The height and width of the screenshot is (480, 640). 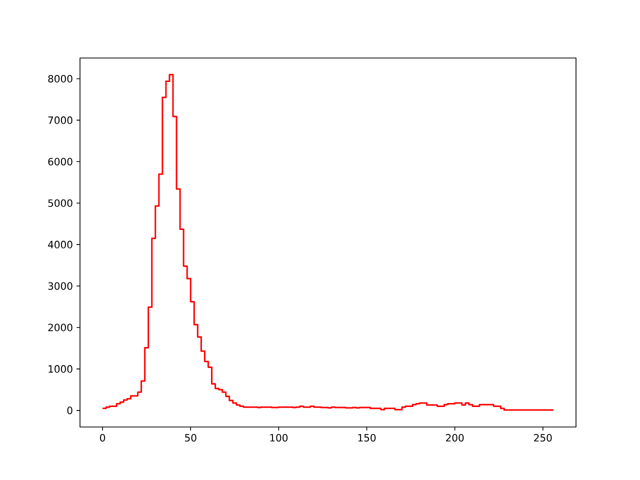 What do you see at coordinates (60, 203) in the screenshot?
I see `y-tick-label: 5000` at bounding box center [60, 203].